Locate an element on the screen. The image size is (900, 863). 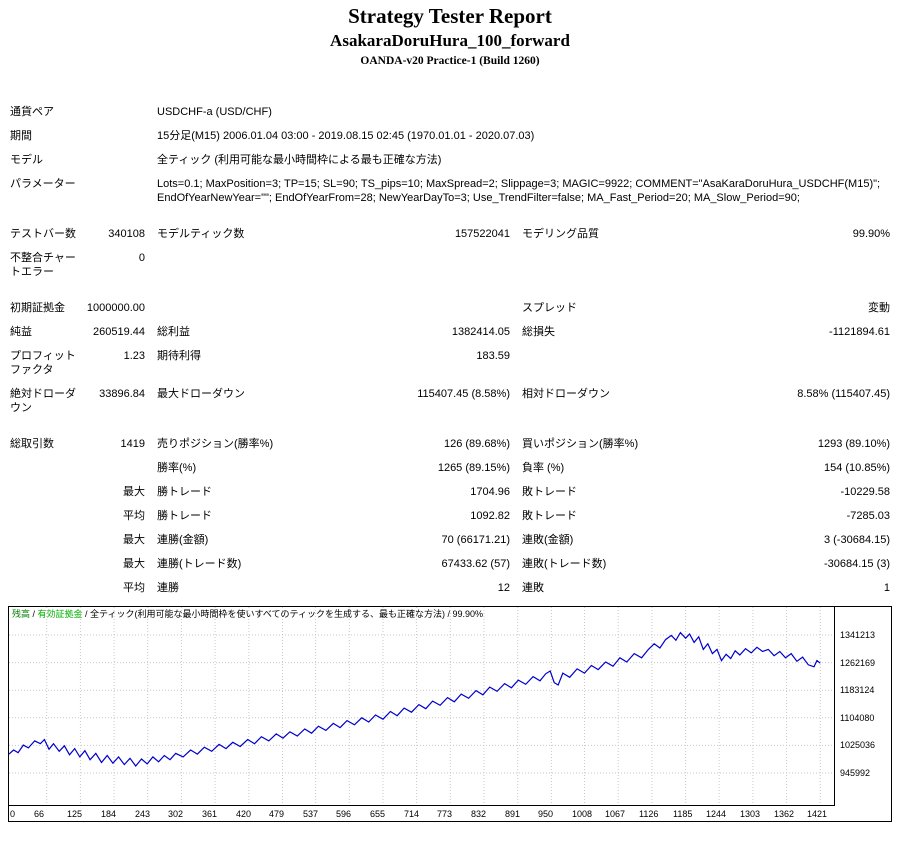
report-value: 8.58% (115407.45) is located at coordinates (844, 394).